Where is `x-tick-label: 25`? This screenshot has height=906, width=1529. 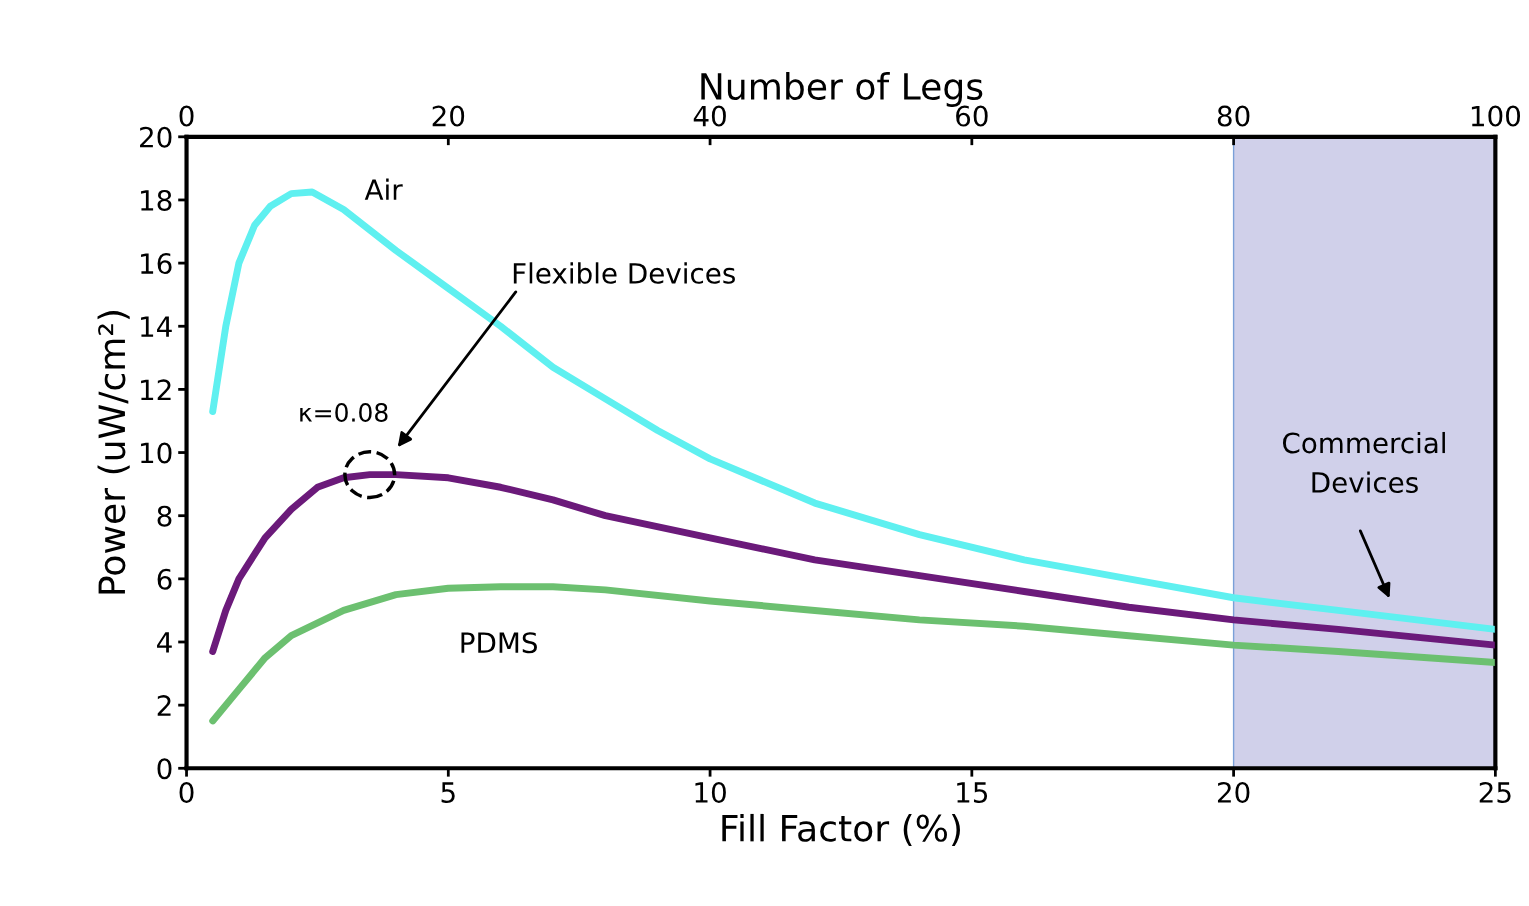 x-tick-label: 25 is located at coordinates (1495, 792).